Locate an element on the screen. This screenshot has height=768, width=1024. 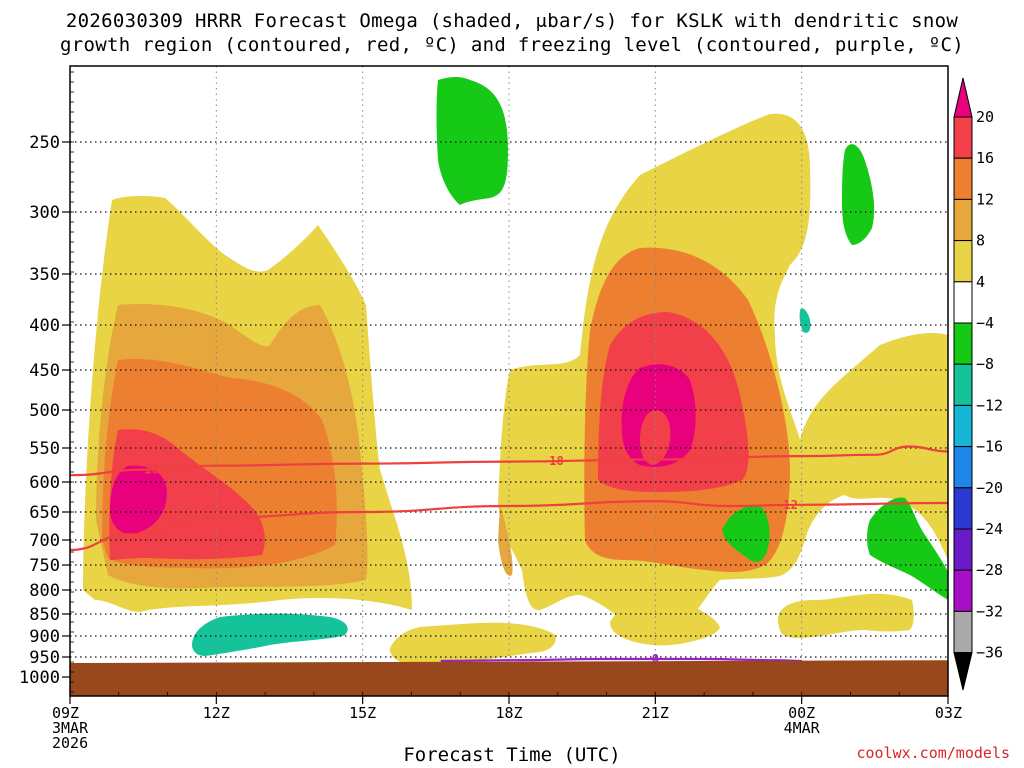
colorbar-label: −16 is located at coordinates (989, 447).